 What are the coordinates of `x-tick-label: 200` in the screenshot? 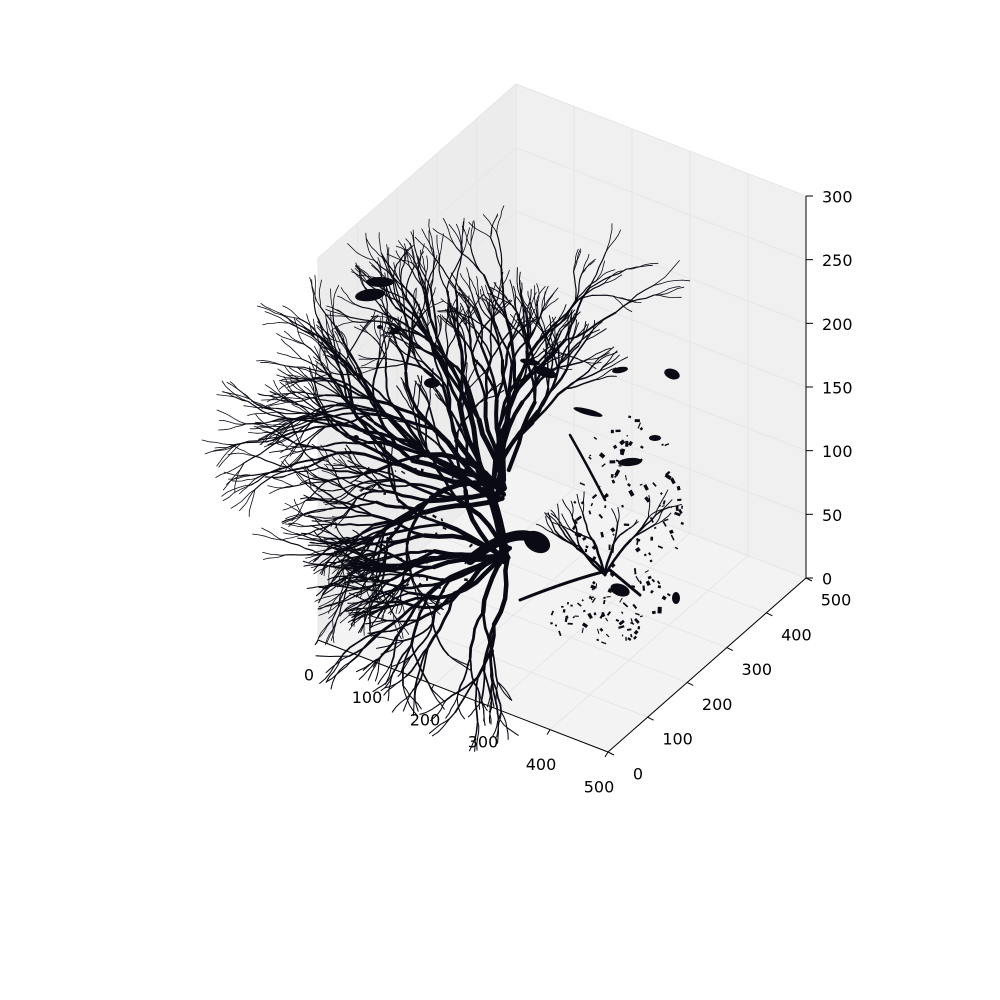 It's located at (425, 719).